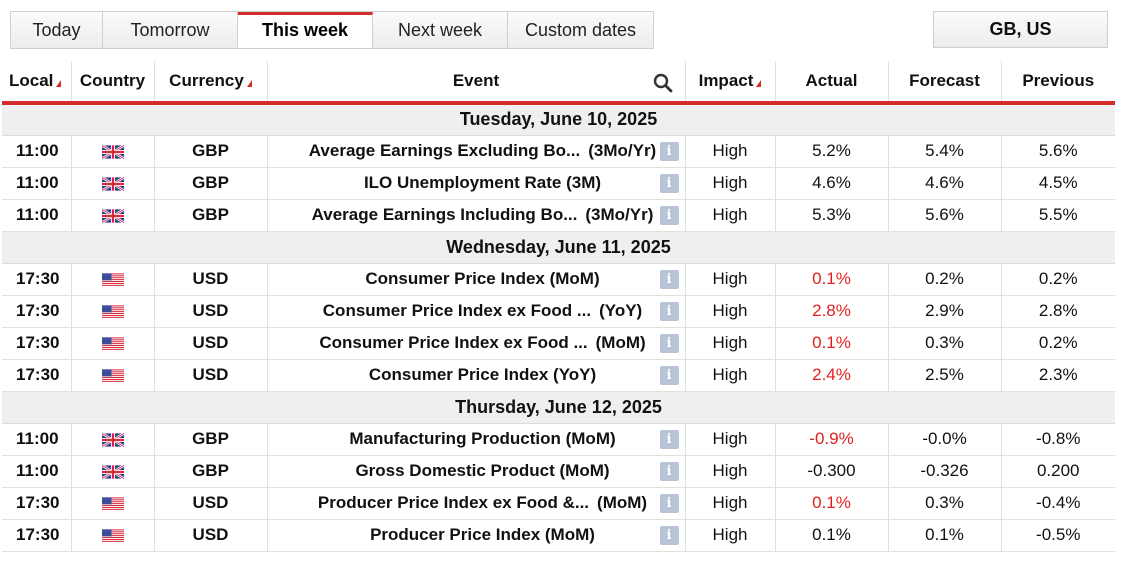 Image resolution: width=1131 pixels, height=579 pixels. What do you see at coordinates (1020, 29) in the screenshot?
I see `region-filter-button: GB, US` at bounding box center [1020, 29].